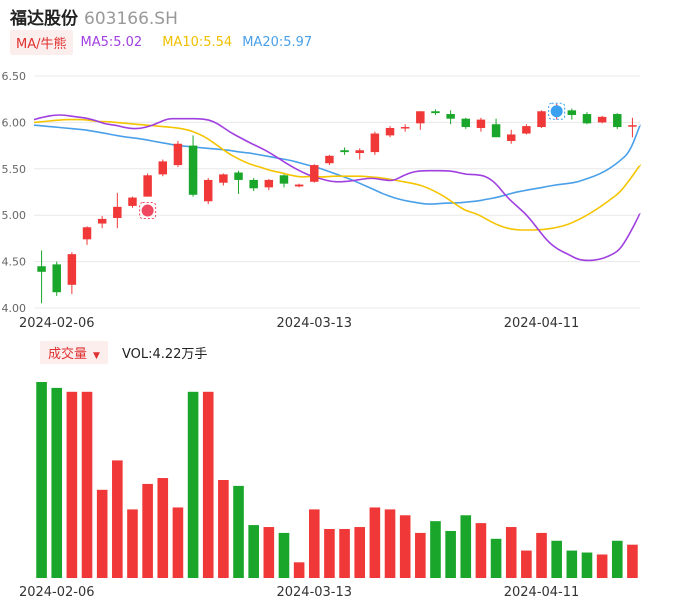 This screenshot has height=606, width=686. I want to click on ma-legend: MA/牛熊 MA5:5.02 MA10:5.54 MA20:5.97, so click(161, 42).